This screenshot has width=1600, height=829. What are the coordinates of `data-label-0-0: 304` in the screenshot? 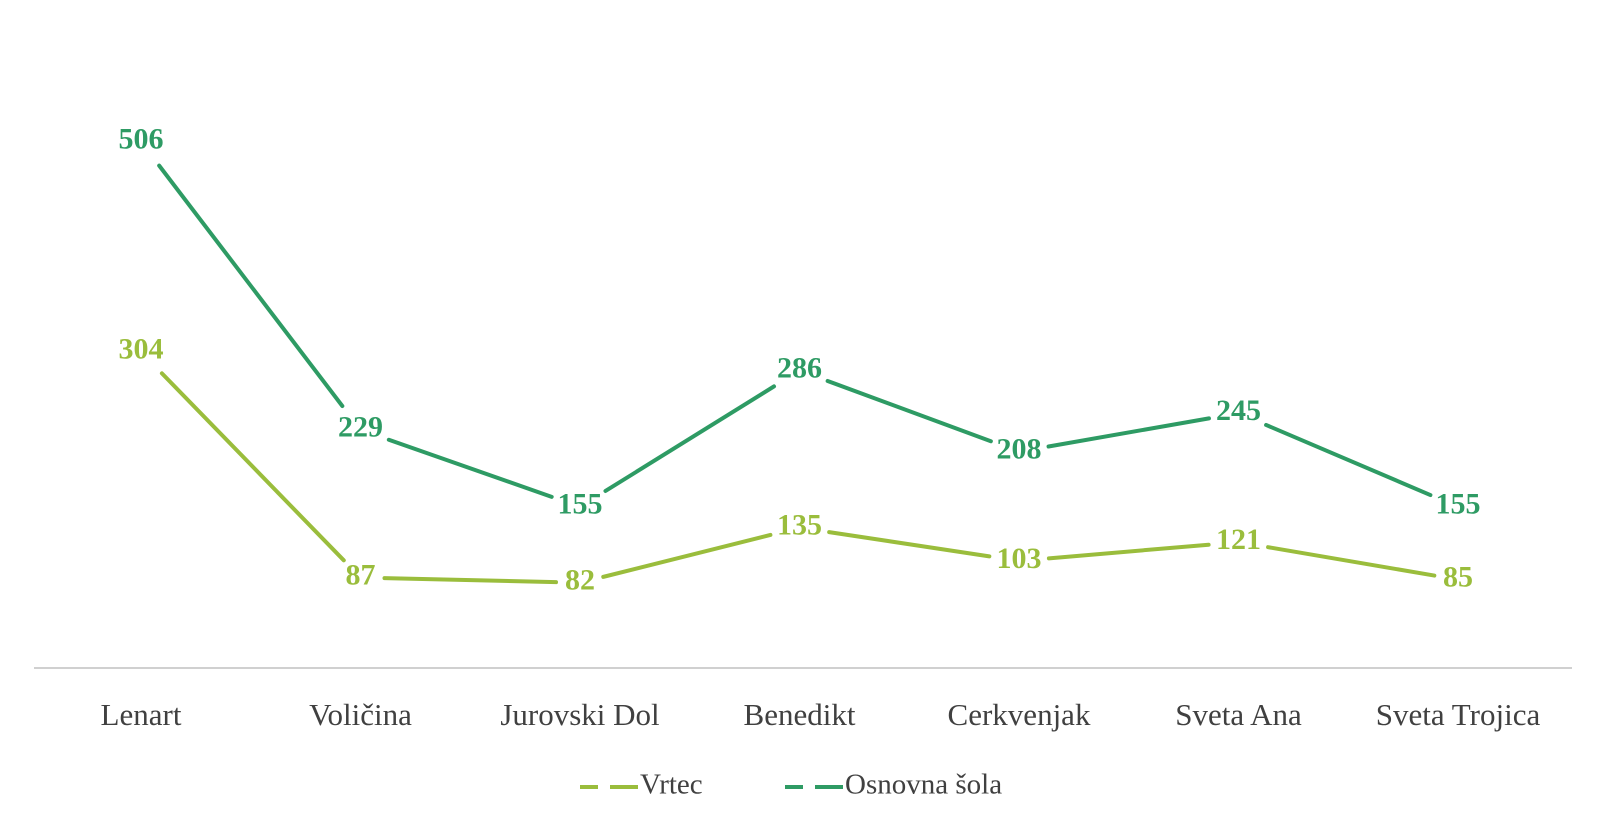 It's located at (141, 349).